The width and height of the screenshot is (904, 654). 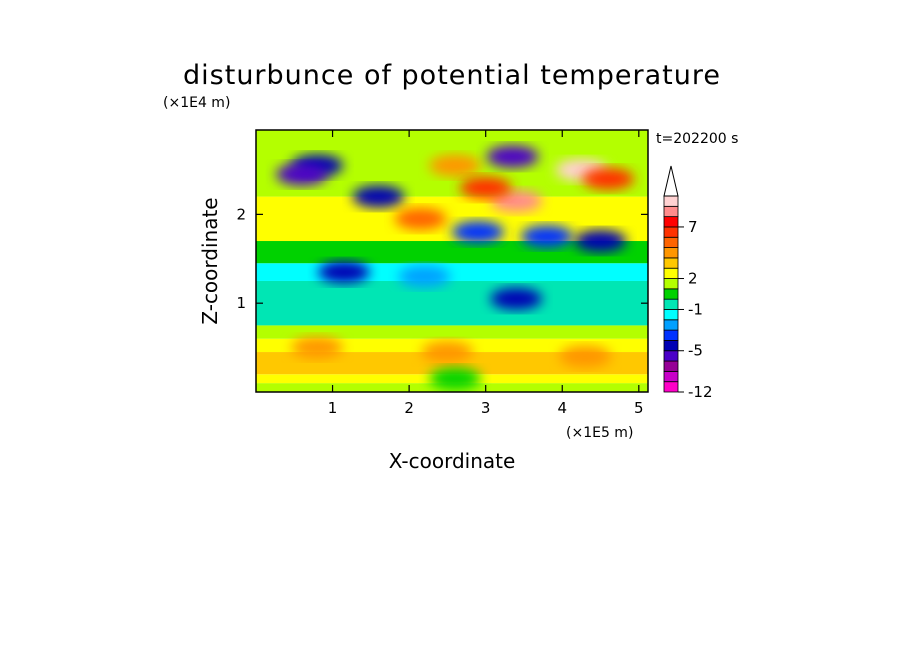 I want to click on y-tick-label-0: 1, so click(x=241, y=303).